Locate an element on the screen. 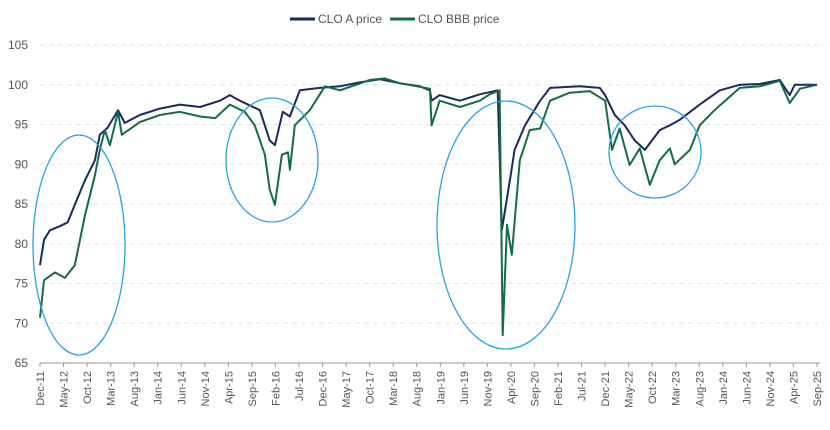  annotation-circle-2016 is located at coordinates (272, 160).